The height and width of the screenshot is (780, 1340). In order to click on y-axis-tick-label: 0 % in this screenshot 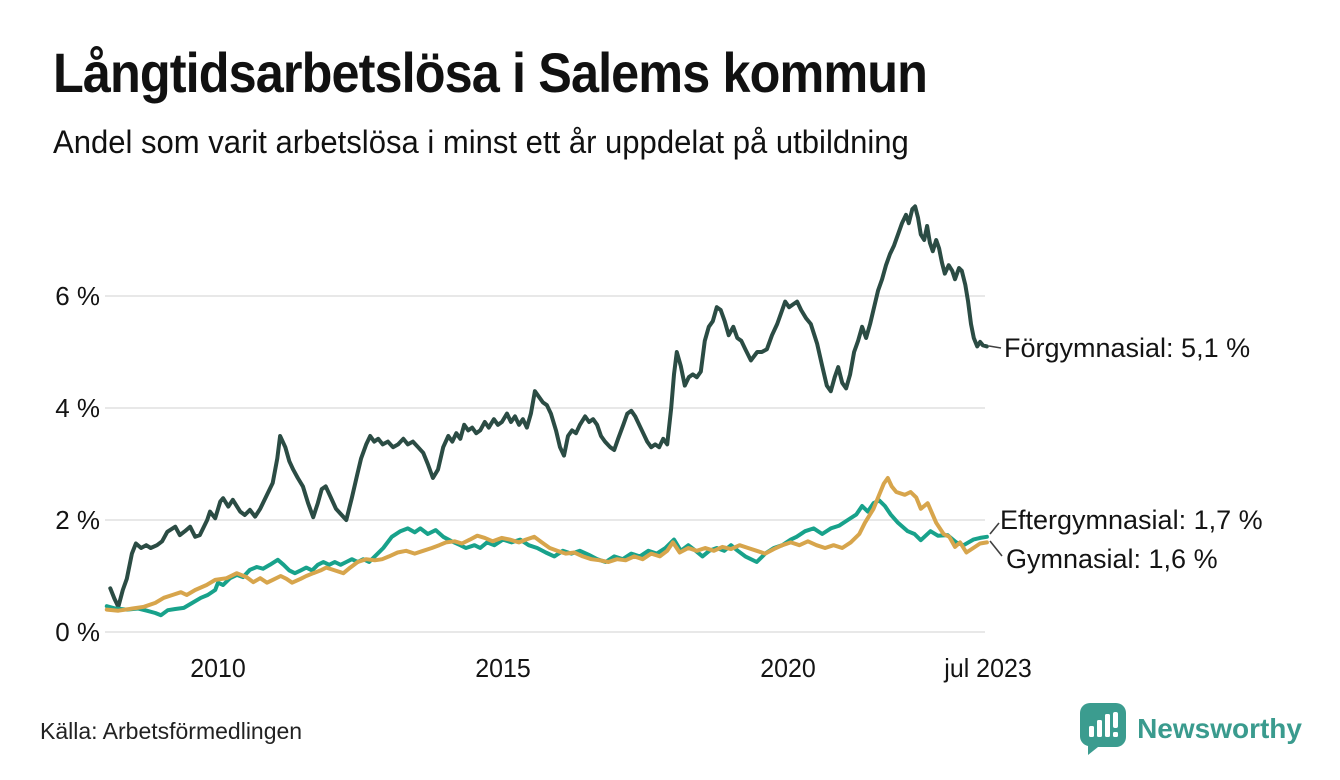, I will do `click(77, 632)`.